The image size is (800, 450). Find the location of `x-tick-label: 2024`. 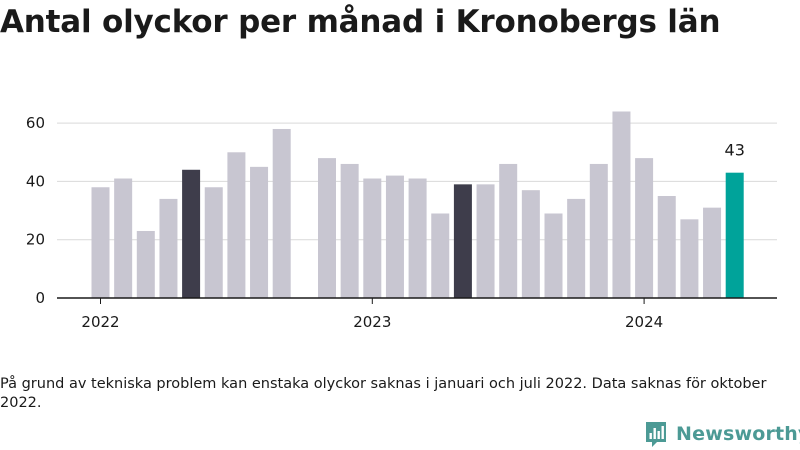

x-tick-label: 2024 is located at coordinates (644, 322).